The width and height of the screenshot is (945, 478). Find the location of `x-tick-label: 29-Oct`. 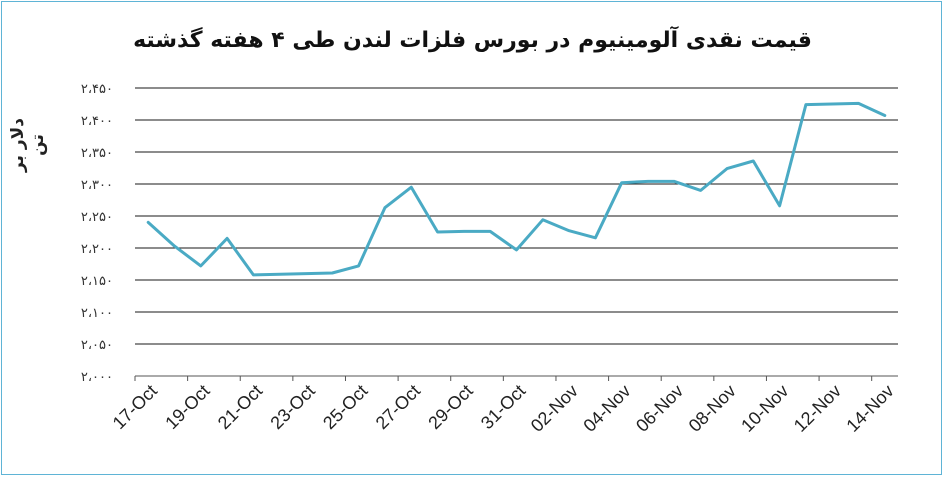

x-tick-label: 29-Oct is located at coordinates (450, 407).